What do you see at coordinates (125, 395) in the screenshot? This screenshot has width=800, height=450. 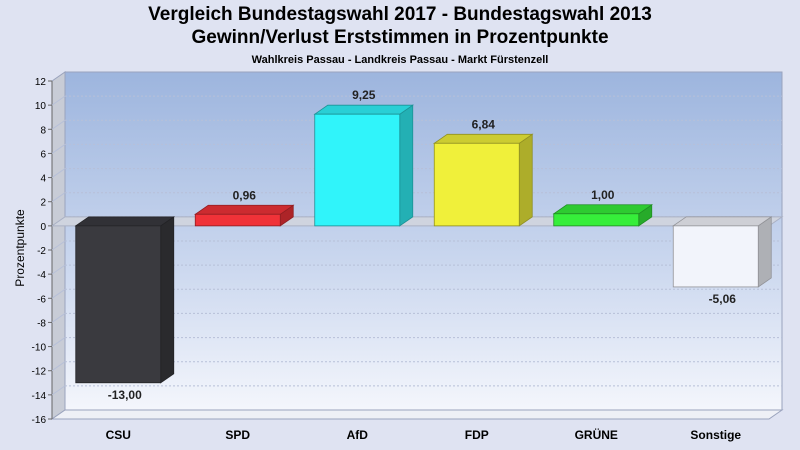 I see `value-label: -13,00` at bounding box center [125, 395].